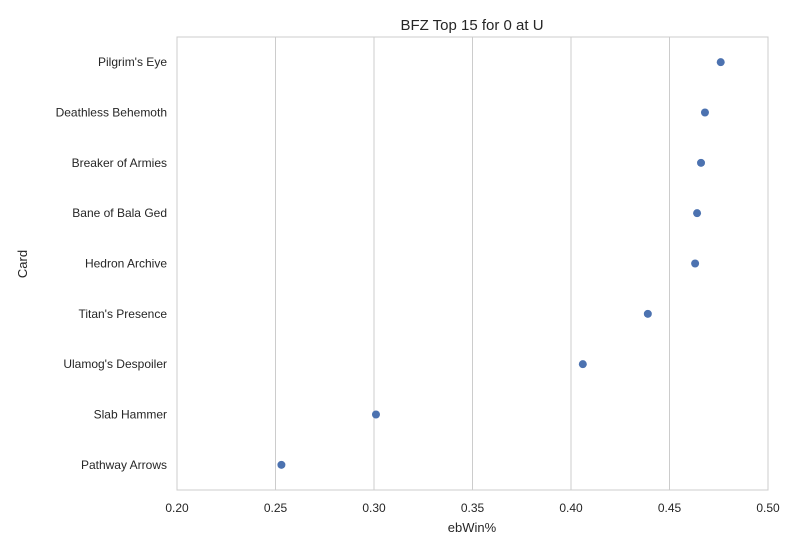 The height and width of the screenshot is (550, 800). Describe the element at coordinates (124, 465) in the screenshot. I see `y-tick-label: Pathway Arrows` at that location.